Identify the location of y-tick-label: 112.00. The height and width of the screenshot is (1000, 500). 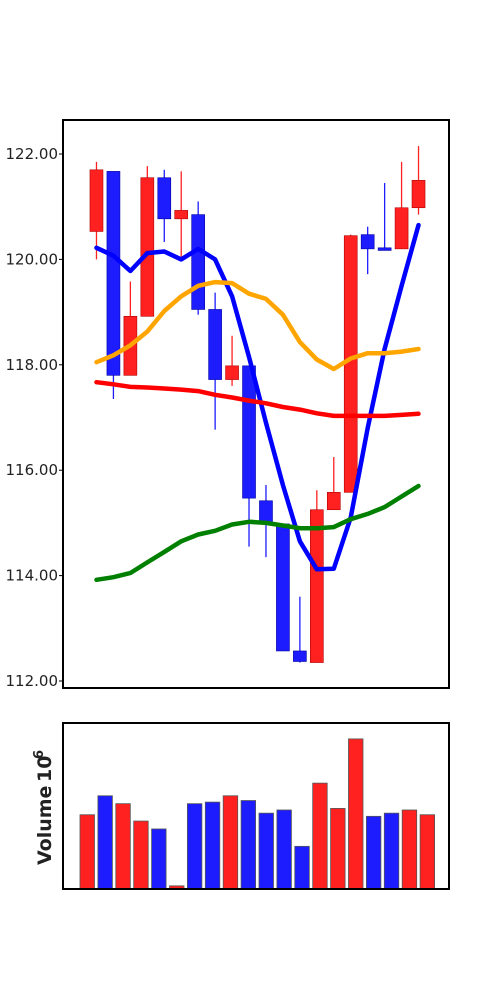
(32, 681).